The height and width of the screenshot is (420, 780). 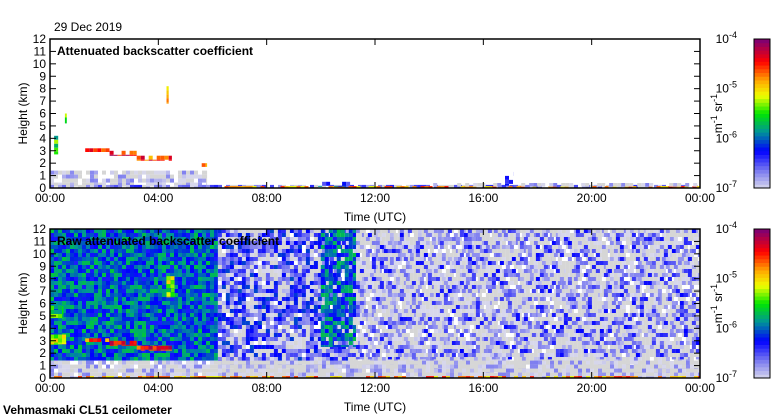 What do you see at coordinates (158, 198) in the screenshot?
I see `x-tick-label: 04:00` at bounding box center [158, 198].